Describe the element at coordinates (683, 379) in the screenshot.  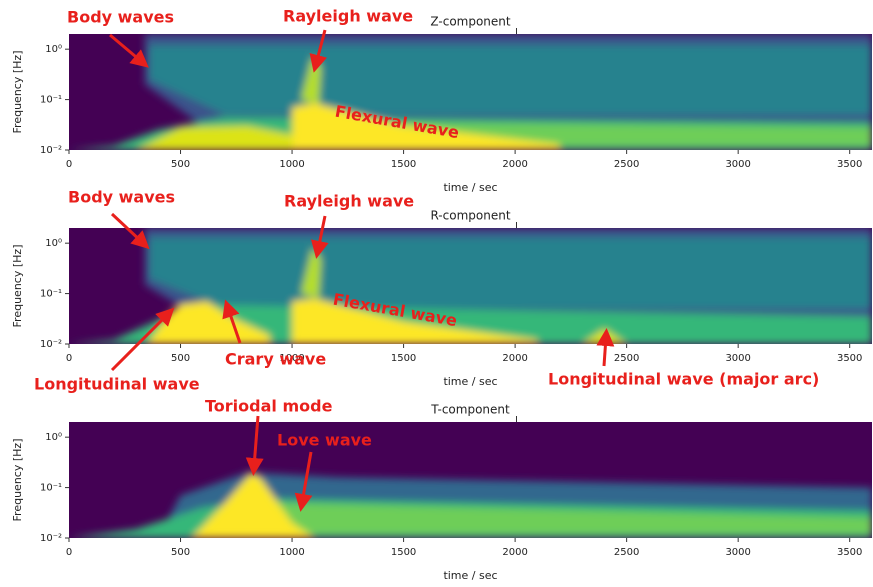
I see `annotation: Longitudinal wave (major arc)` at that location.